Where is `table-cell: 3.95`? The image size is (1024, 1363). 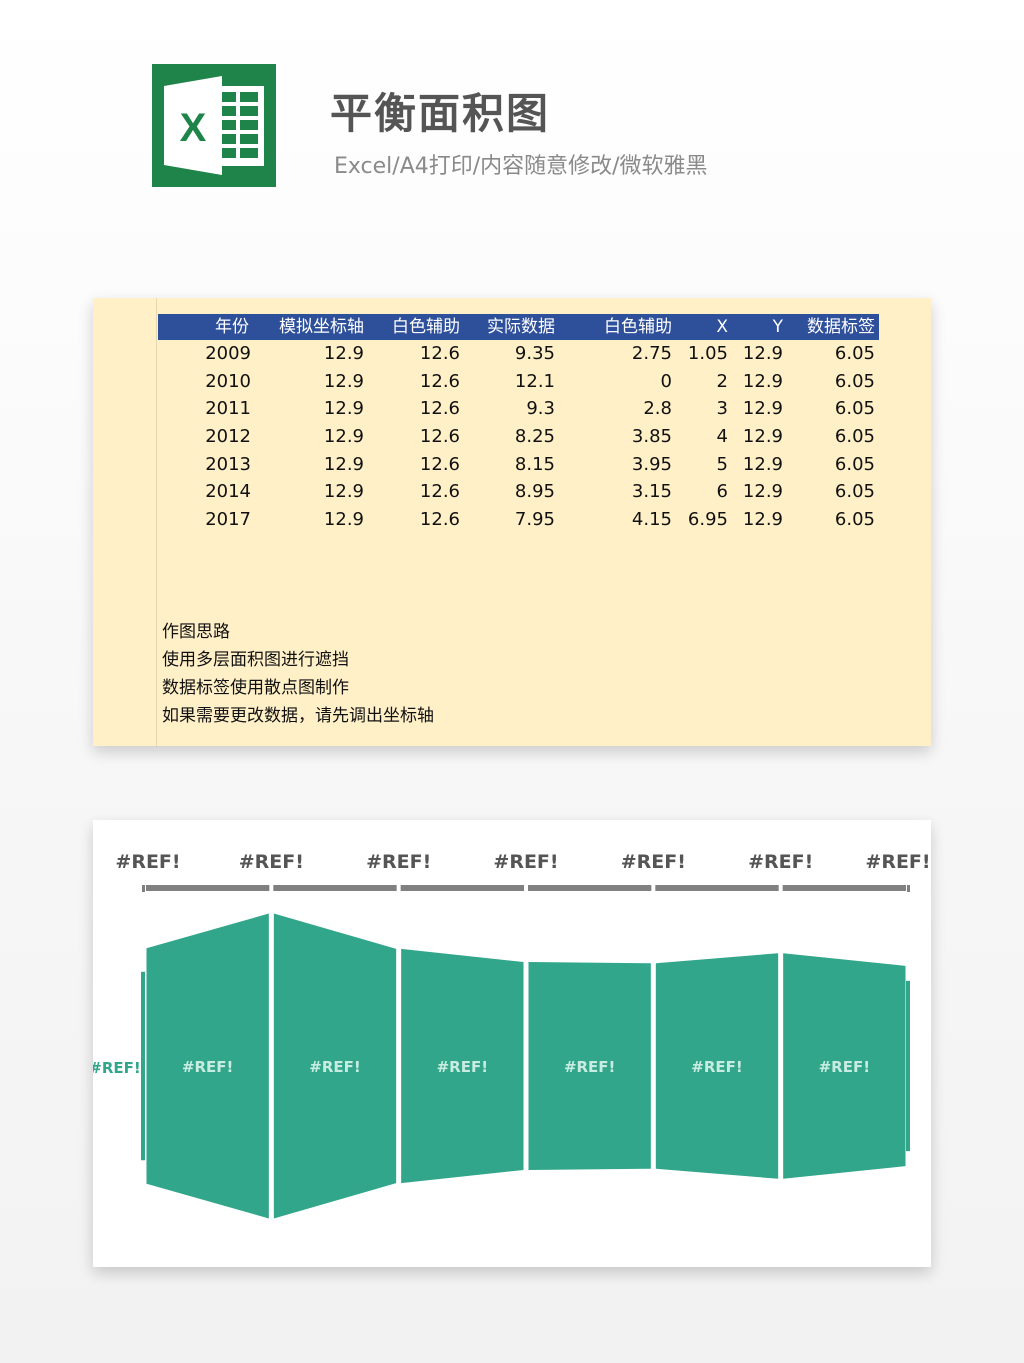
table-cell: 3.95 is located at coordinates (651, 464).